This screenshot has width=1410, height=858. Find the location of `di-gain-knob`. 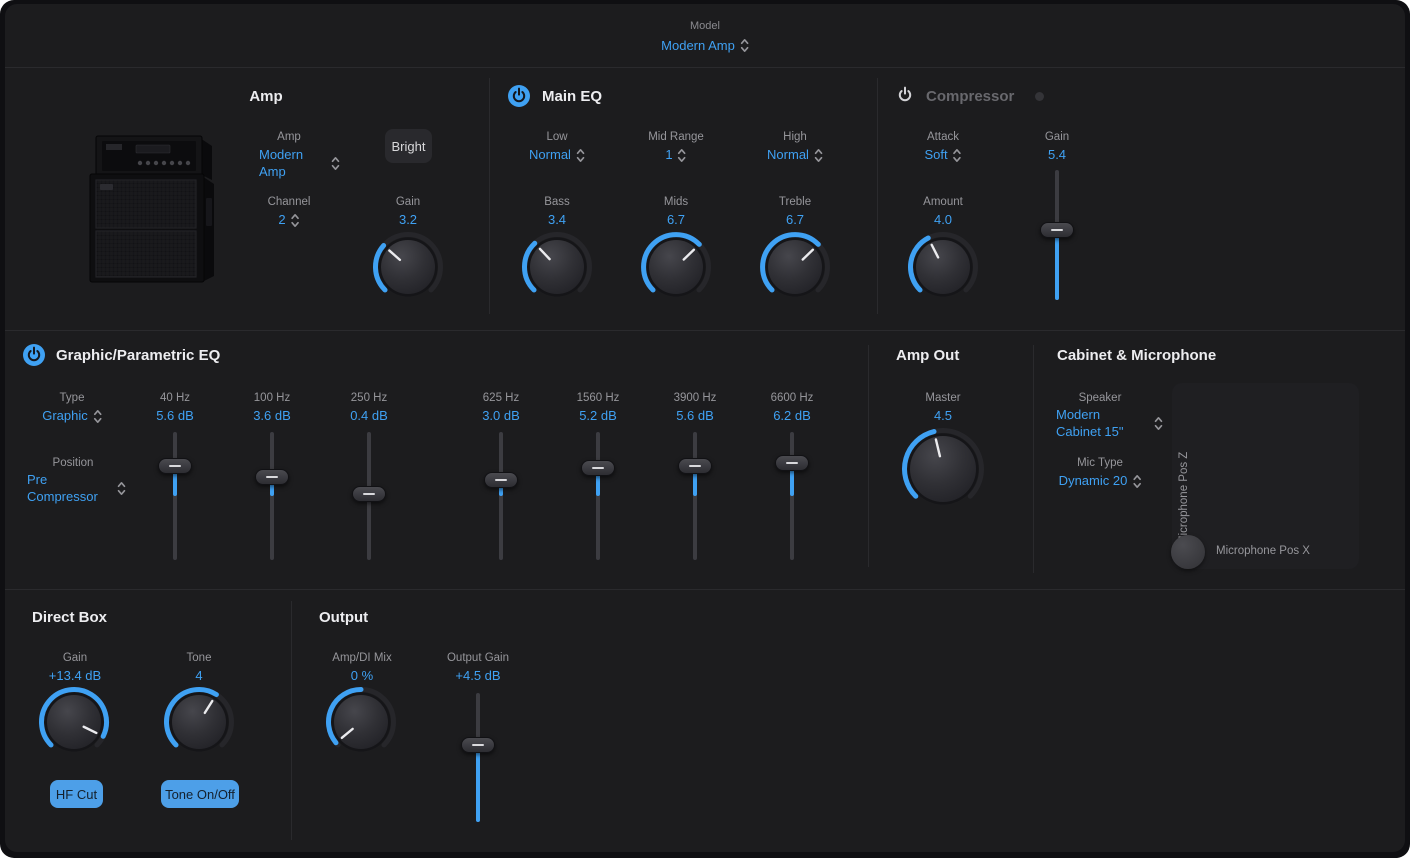

di-gain-knob is located at coordinates (74, 722).